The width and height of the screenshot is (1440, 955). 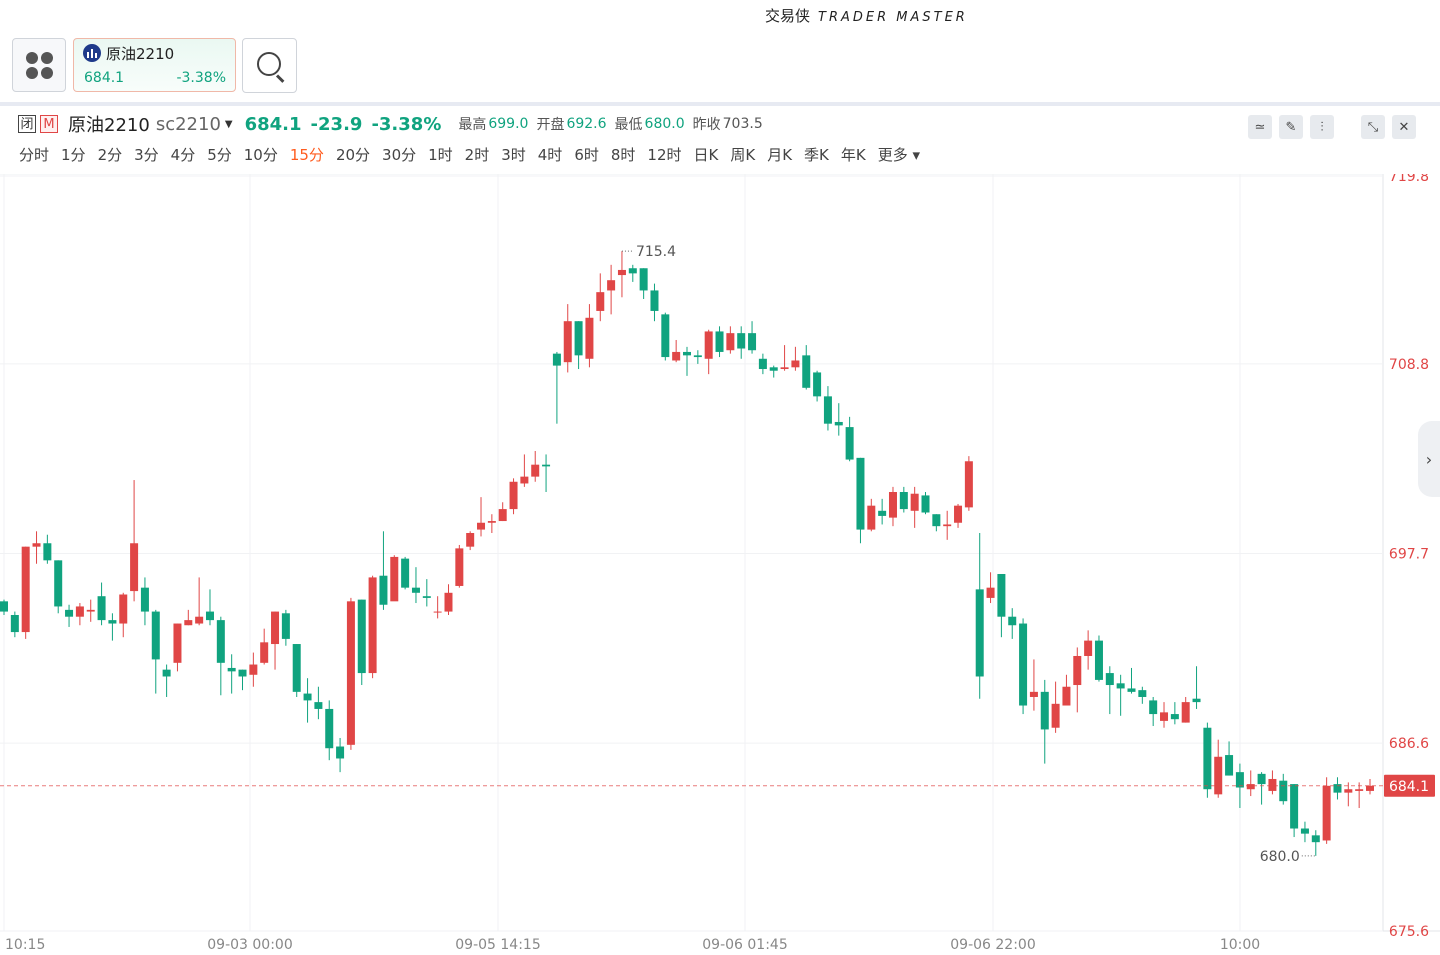 What do you see at coordinates (1409, 785) in the screenshot?
I see `current-price-badge` at bounding box center [1409, 785].